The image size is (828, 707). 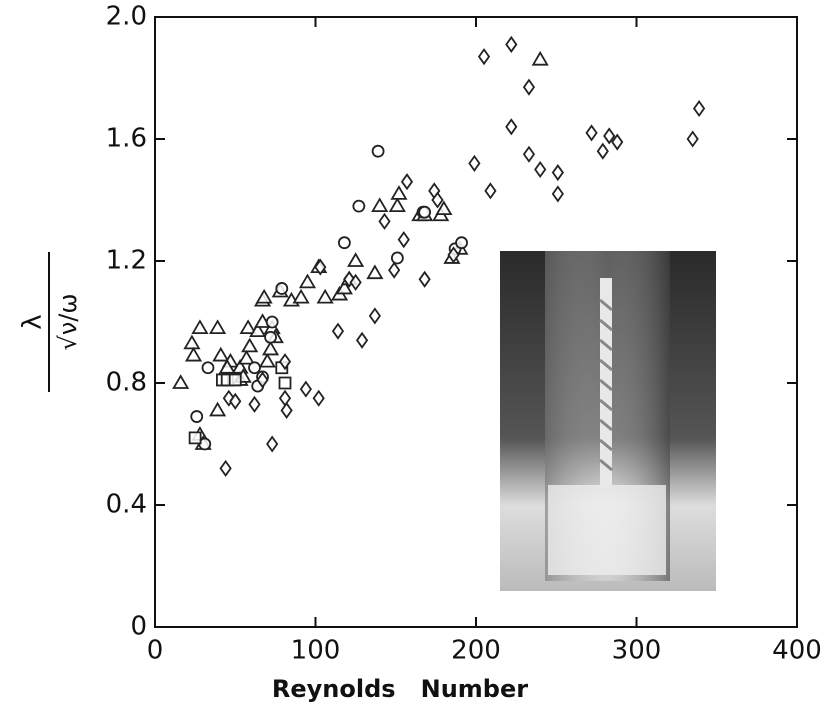 I want to click on y-label-denominator: √ν/ω, so click(x=68, y=322).